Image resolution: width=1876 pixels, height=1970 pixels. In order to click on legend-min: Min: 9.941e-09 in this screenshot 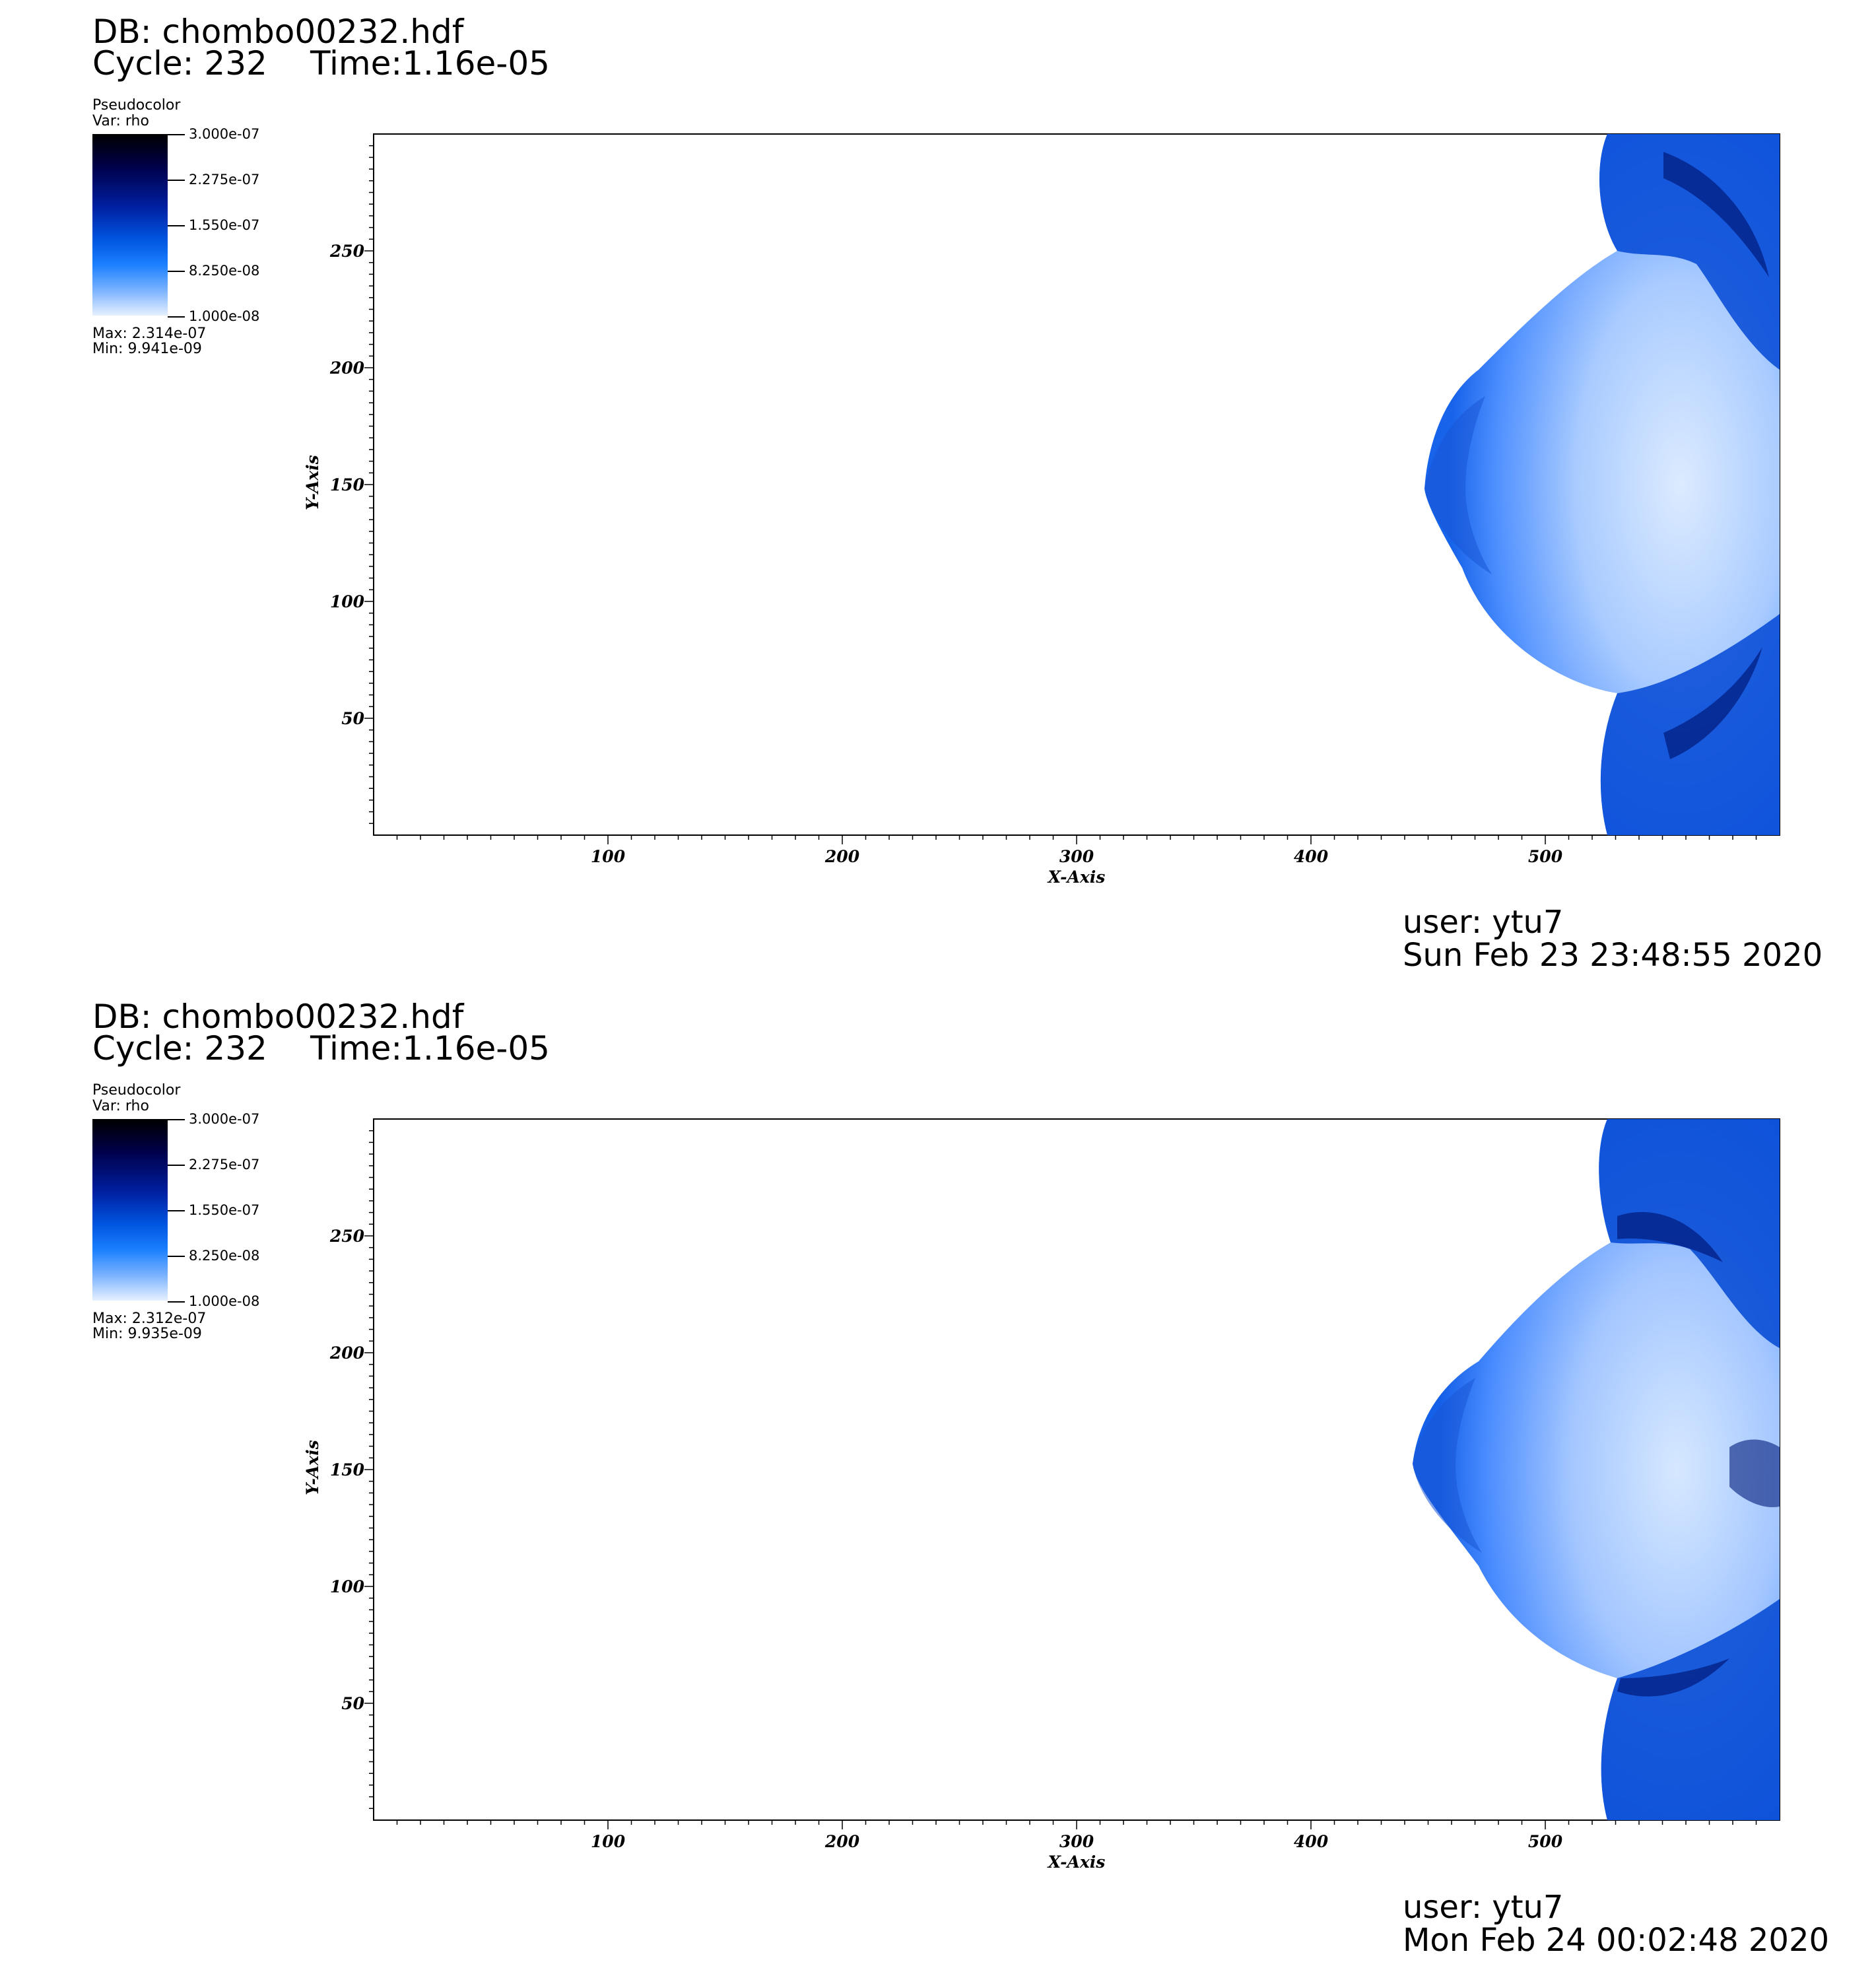, I will do `click(147, 349)`.